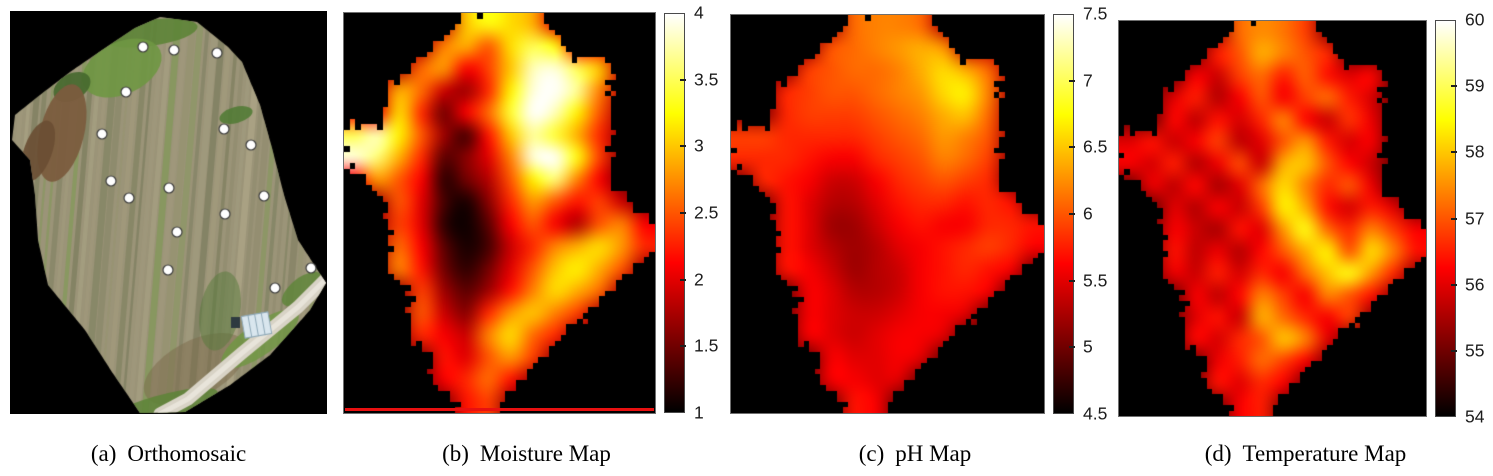 The height and width of the screenshot is (476, 1493). I want to click on colorbar-tick-label: 3.5, so click(706, 79).